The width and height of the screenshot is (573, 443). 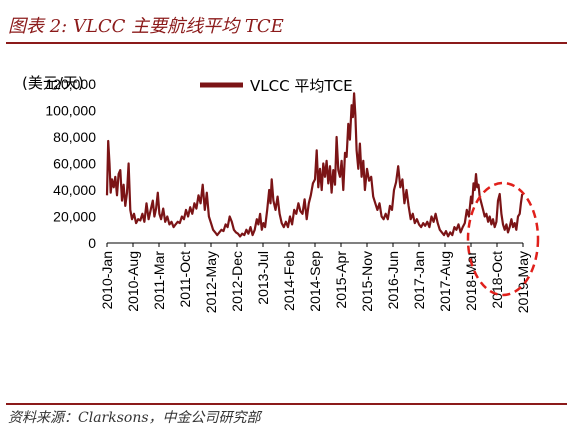 What do you see at coordinates (92, 243) in the screenshot?
I see `y-tick-label: 0` at bounding box center [92, 243].